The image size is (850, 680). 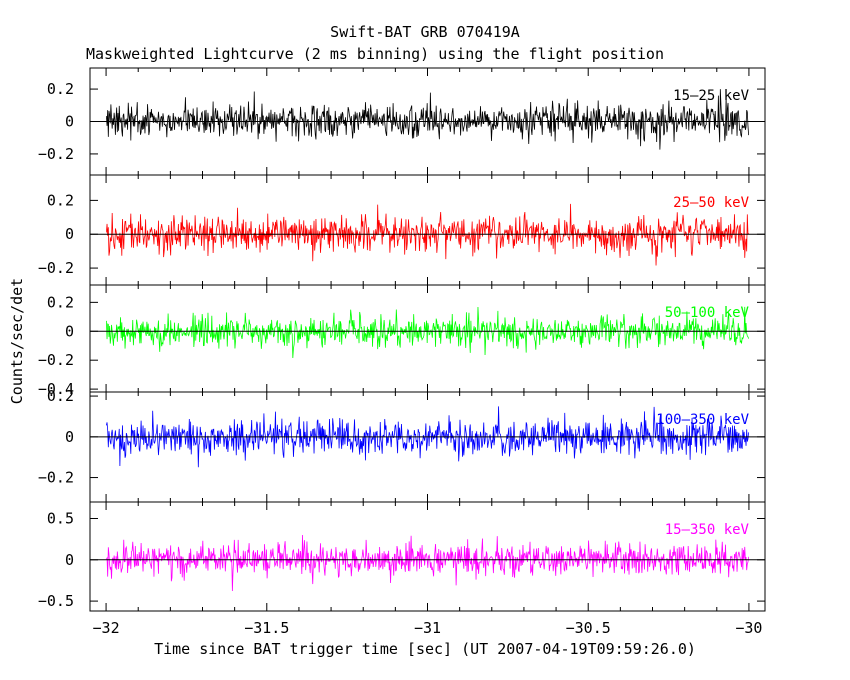 What do you see at coordinates (748, 628) in the screenshot?
I see `x-tick-label: −30` at bounding box center [748, 628].